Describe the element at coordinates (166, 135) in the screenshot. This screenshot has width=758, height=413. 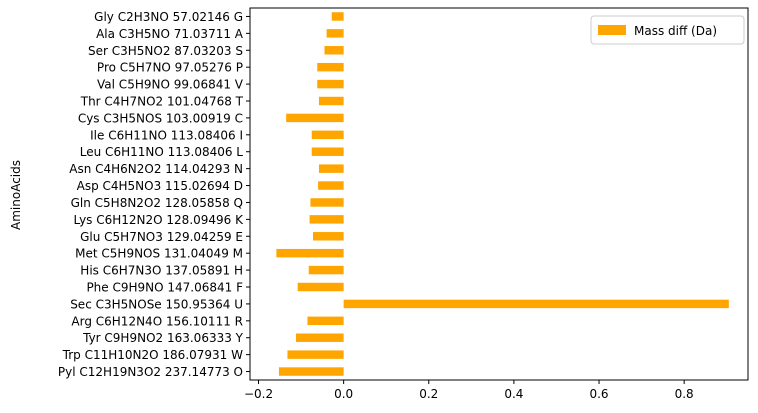
I see `y-tick-label: Ile C6H11NO 113.08406 I` at that location.